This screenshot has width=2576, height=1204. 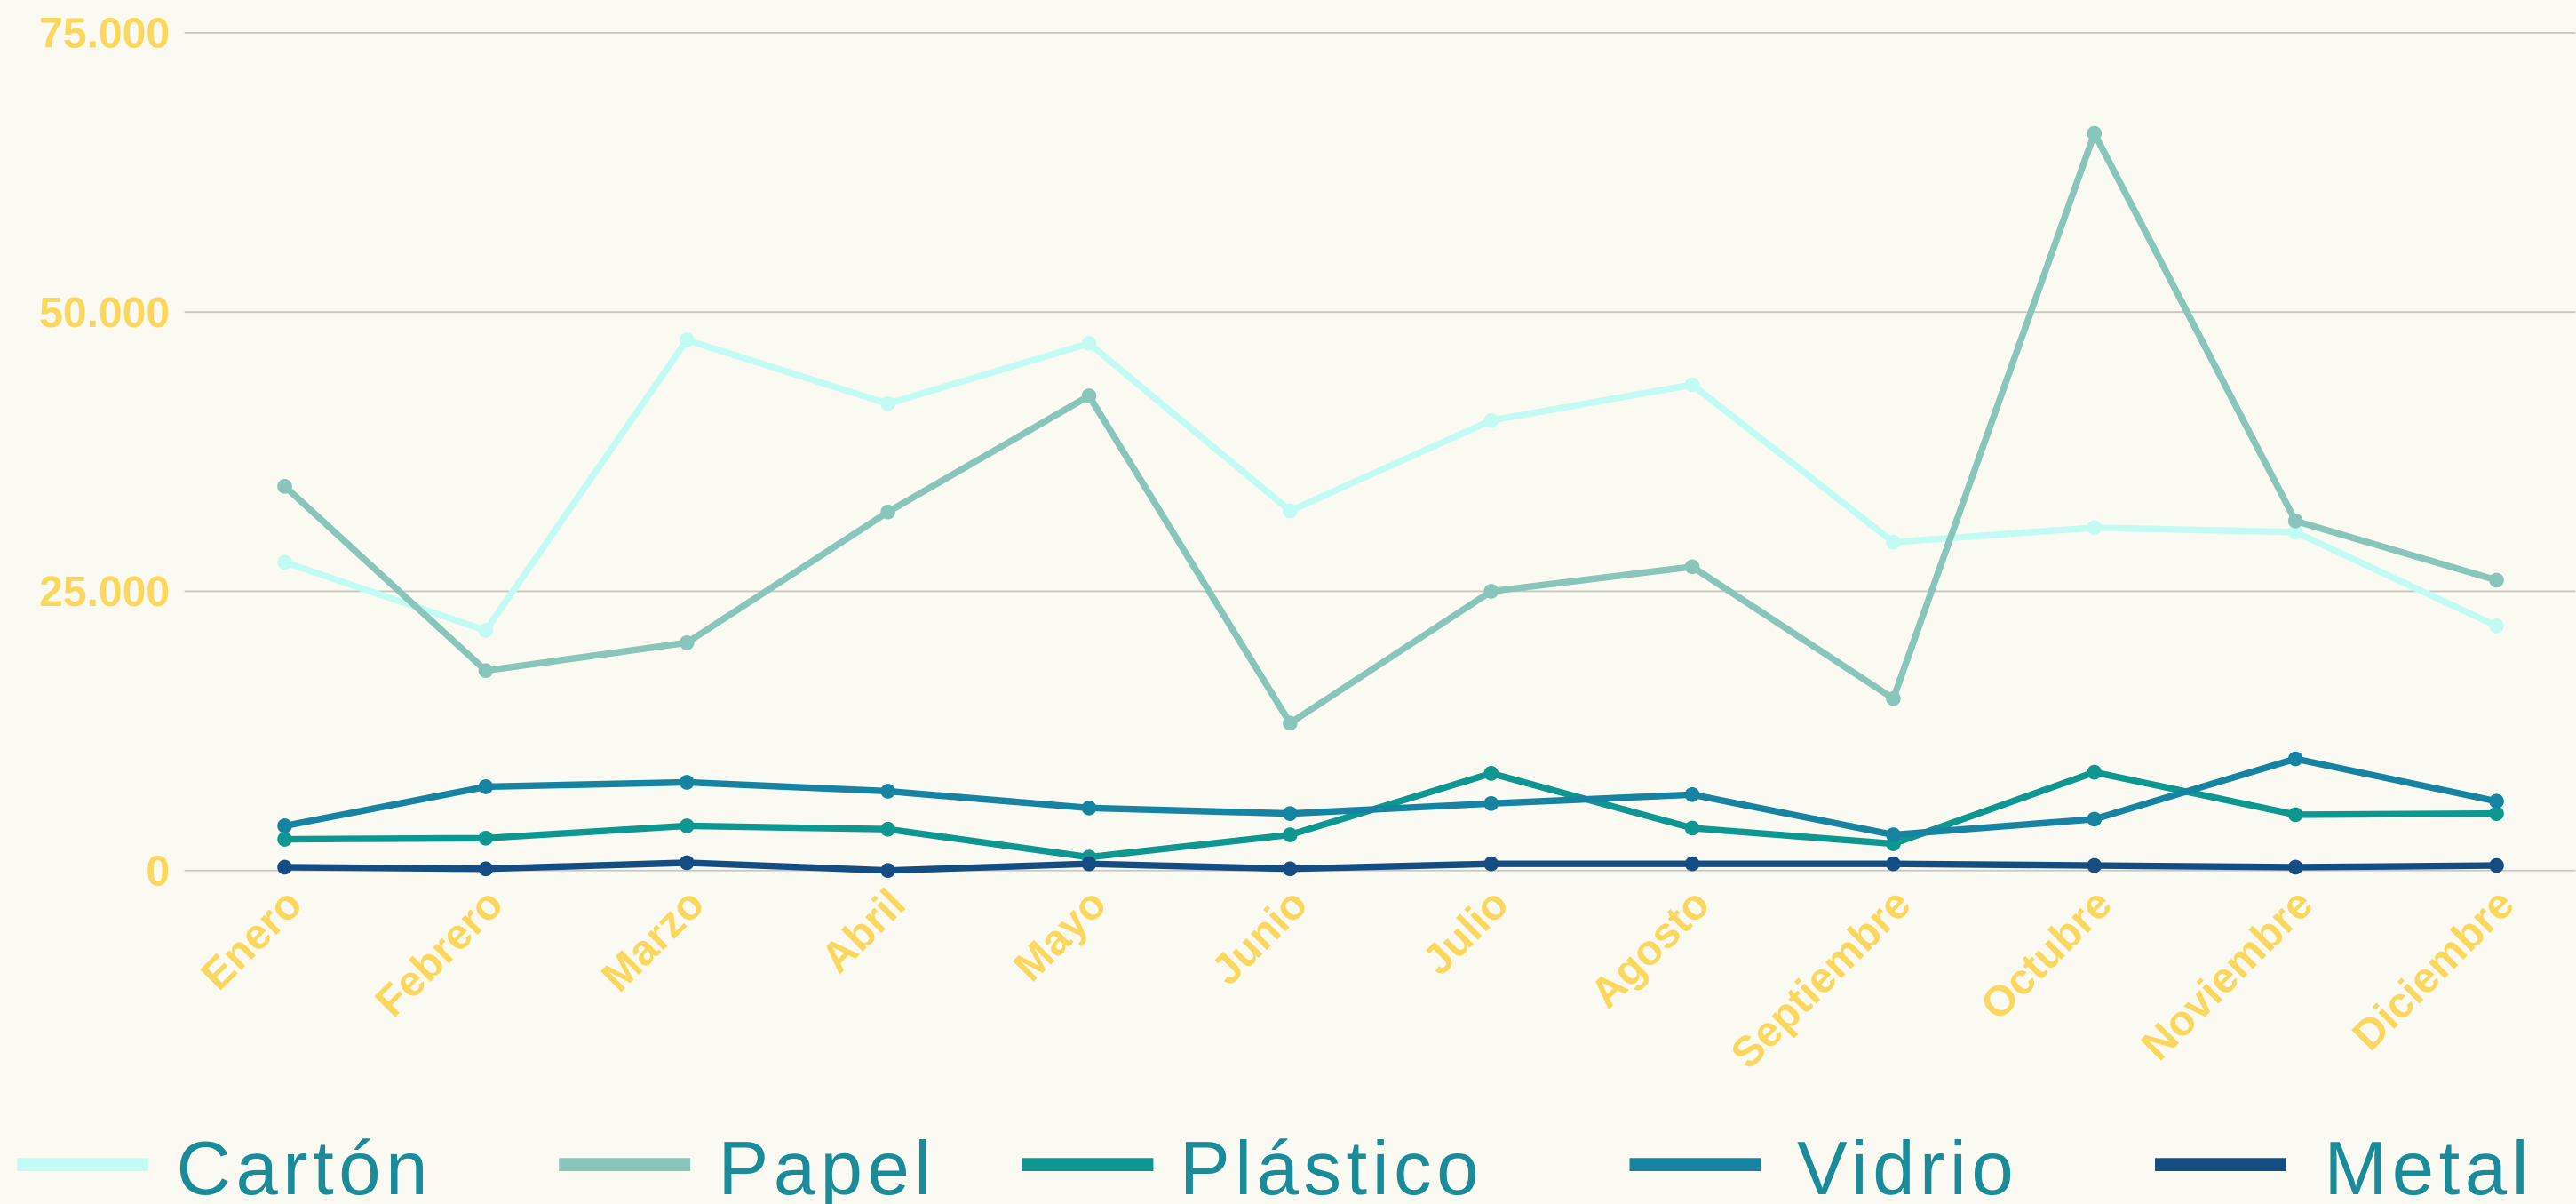 What do you see at coordinates (2433, 969) in the screenshot?
I see `x-tick-label: Diciembre` at bounding box center [2433, 969].